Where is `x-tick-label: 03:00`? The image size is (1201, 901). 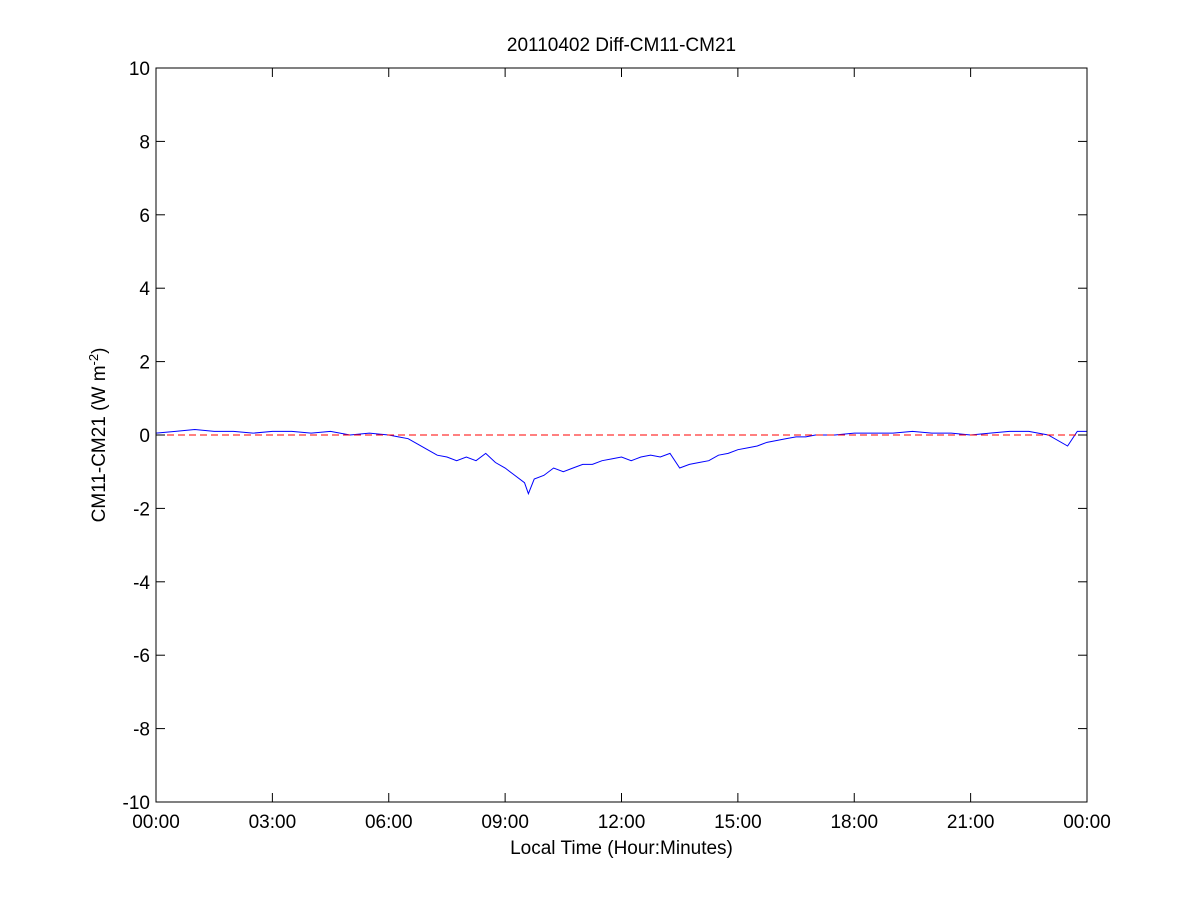 x-tick-label: 03:00 is located at coordinates (273, 822).